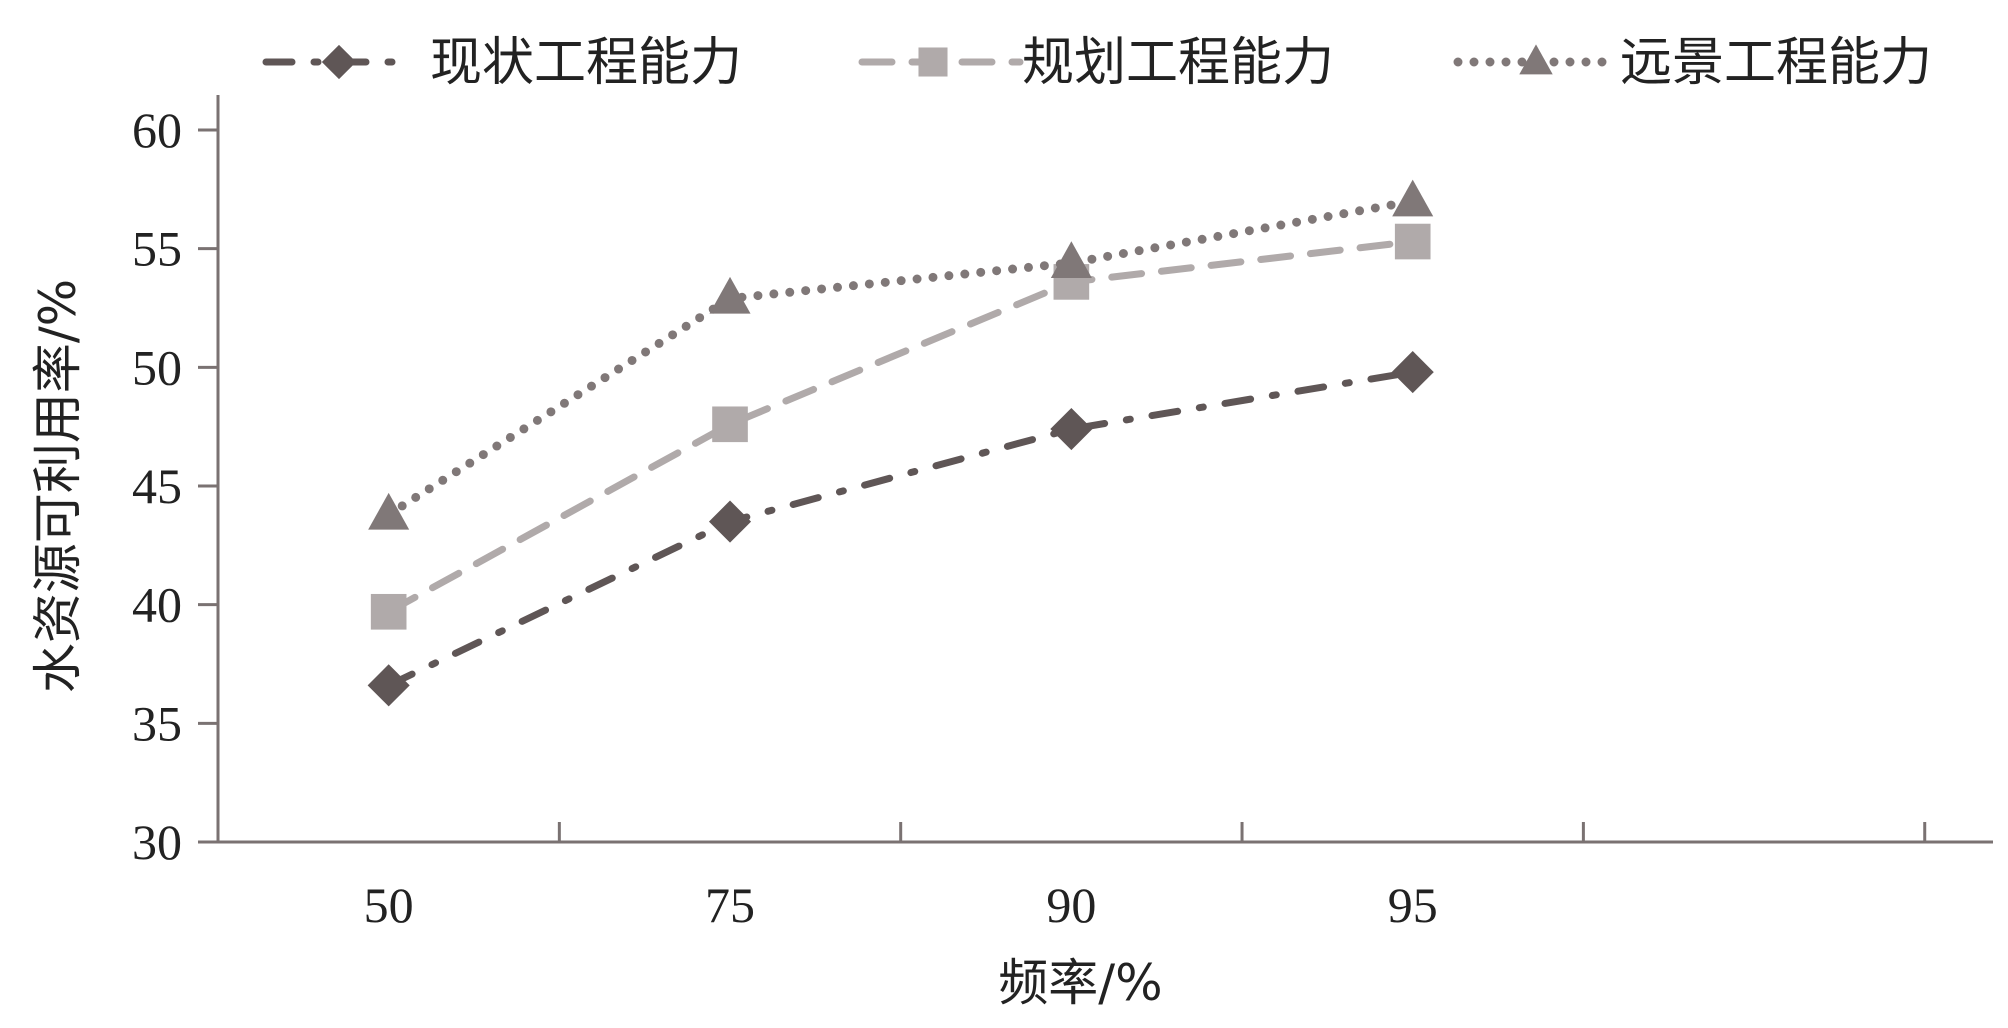 The height and width of the screenshot is (1028, 2008). Describe the element at coordinates (157, 486) in the screenshot. I see `y-tick-label: 45` at that location.